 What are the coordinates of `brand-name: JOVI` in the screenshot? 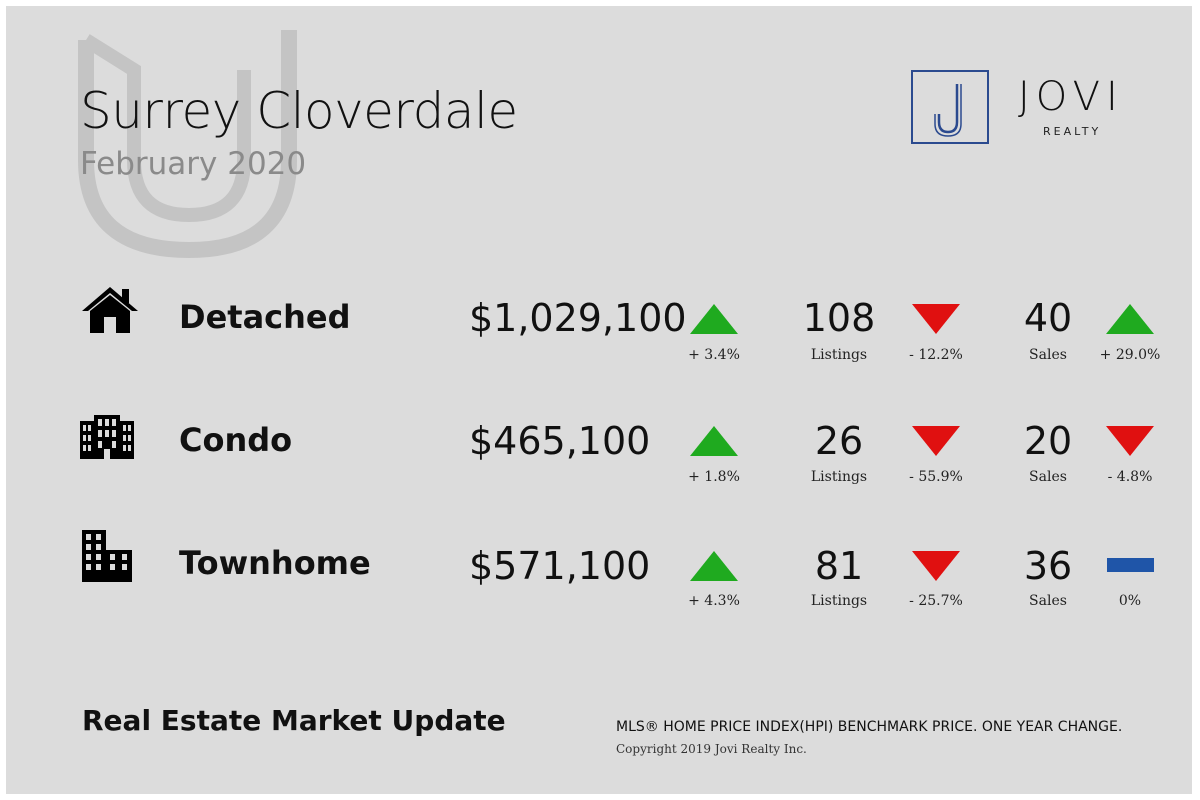 It's located at (1071, 97).